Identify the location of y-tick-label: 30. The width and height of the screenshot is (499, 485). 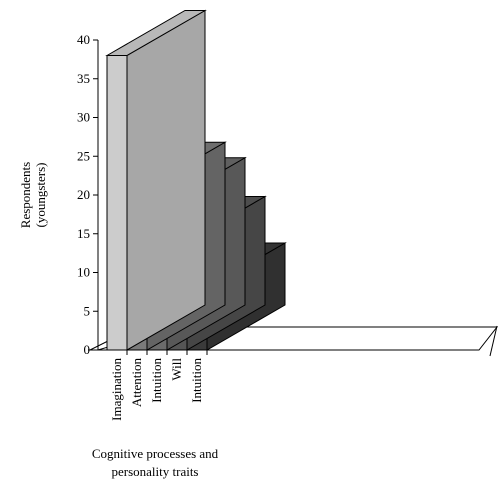
(83, 117).